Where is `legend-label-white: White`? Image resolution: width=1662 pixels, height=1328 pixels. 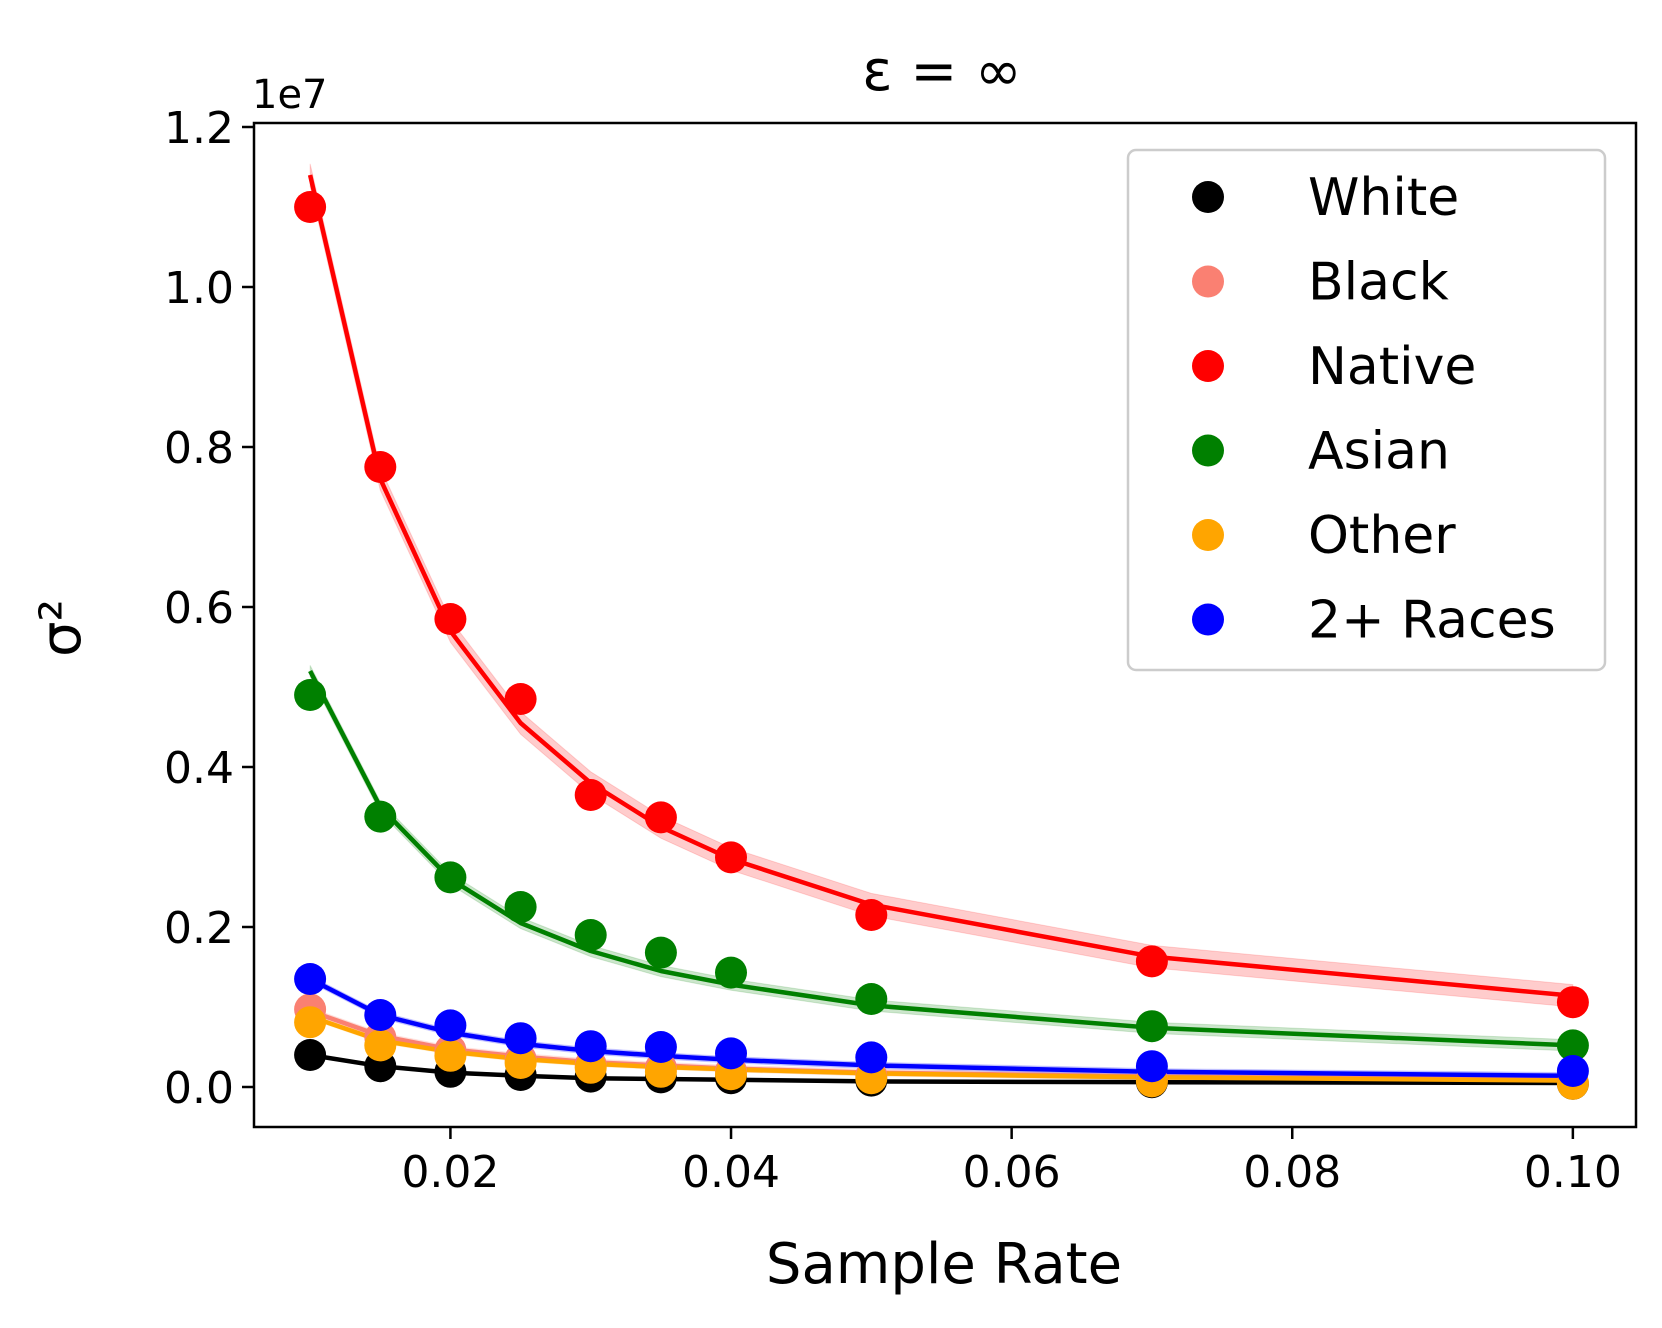 legend-label-white: White is located at coordinates (1383, 198).